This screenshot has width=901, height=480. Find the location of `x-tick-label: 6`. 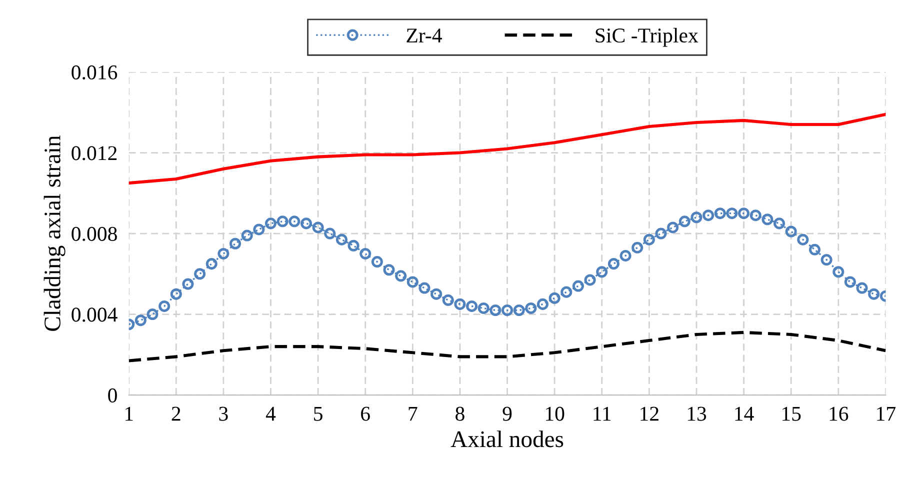

x-tick-label: 6 is located at coordinates (365, 413).